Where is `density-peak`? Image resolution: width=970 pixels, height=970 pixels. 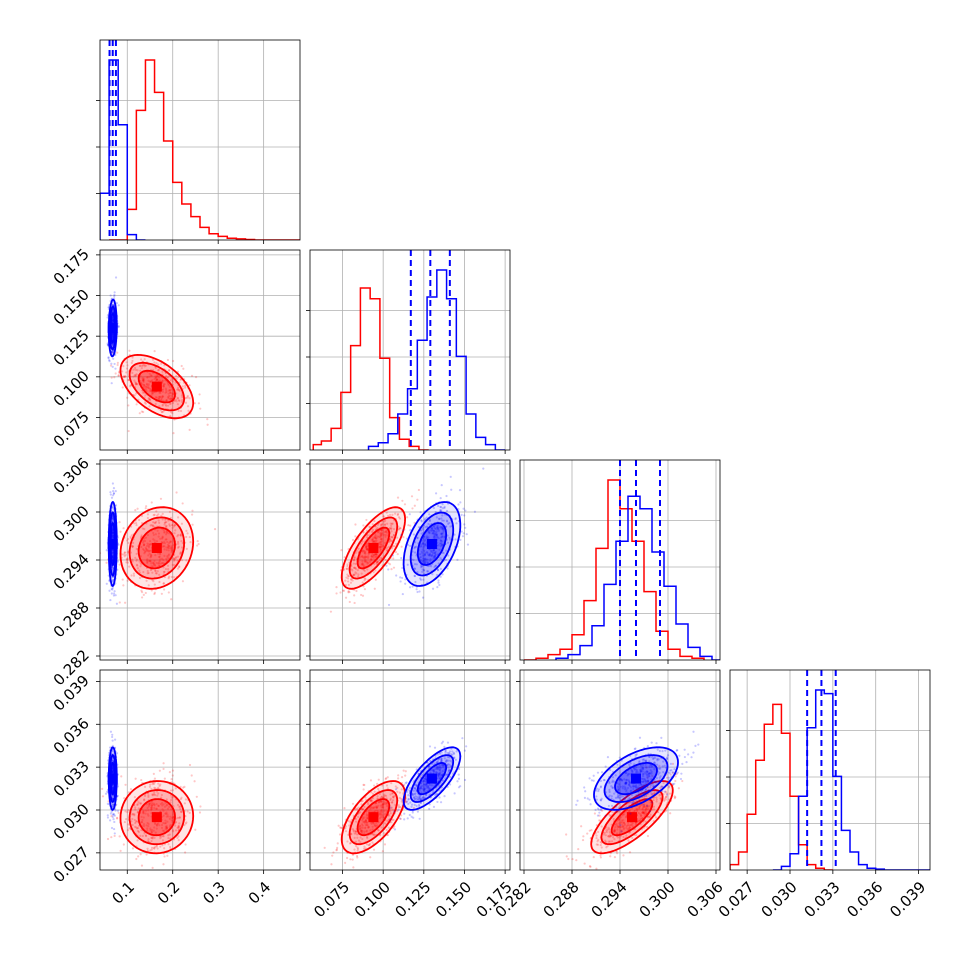 density-peak is located at coordinates (156, 386).